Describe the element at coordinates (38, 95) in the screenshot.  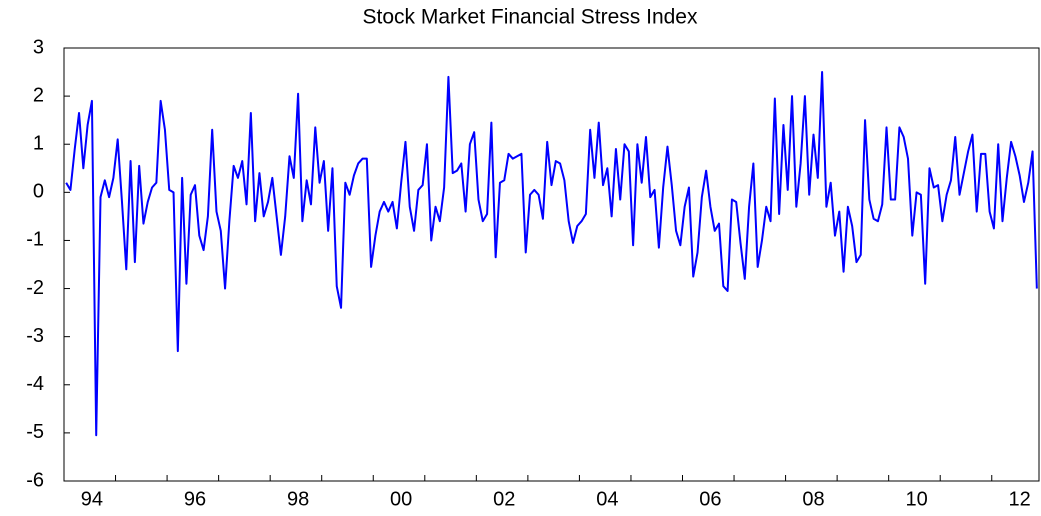
I see `y-tick-label: 2` at that location.